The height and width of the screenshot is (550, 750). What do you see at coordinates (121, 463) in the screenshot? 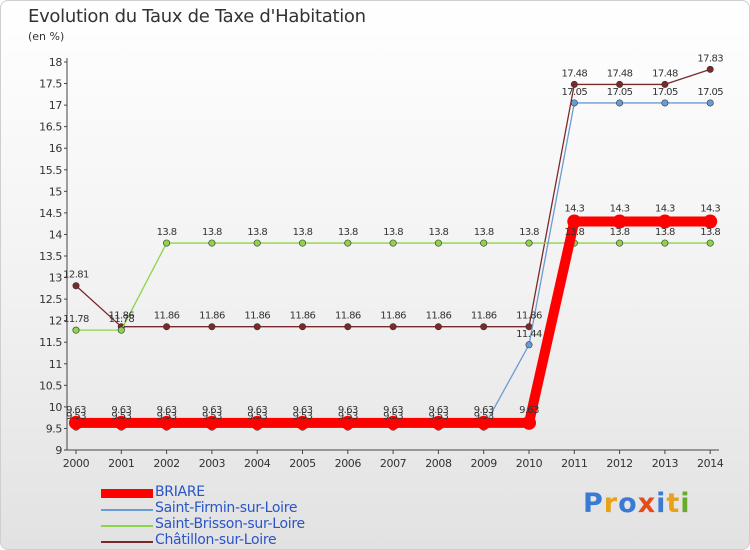
I see `x-tick-label: 2001` at bounding box center [121, 463].